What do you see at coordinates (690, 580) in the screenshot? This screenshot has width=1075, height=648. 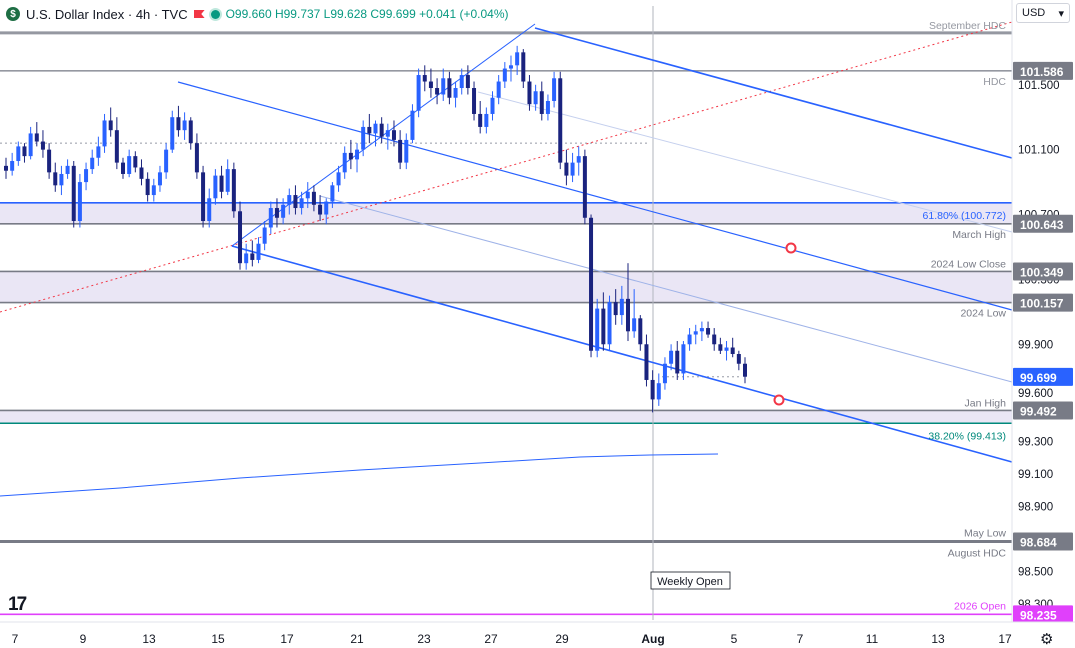 I see `weekly-open-box` at bounding box center [690, 580].